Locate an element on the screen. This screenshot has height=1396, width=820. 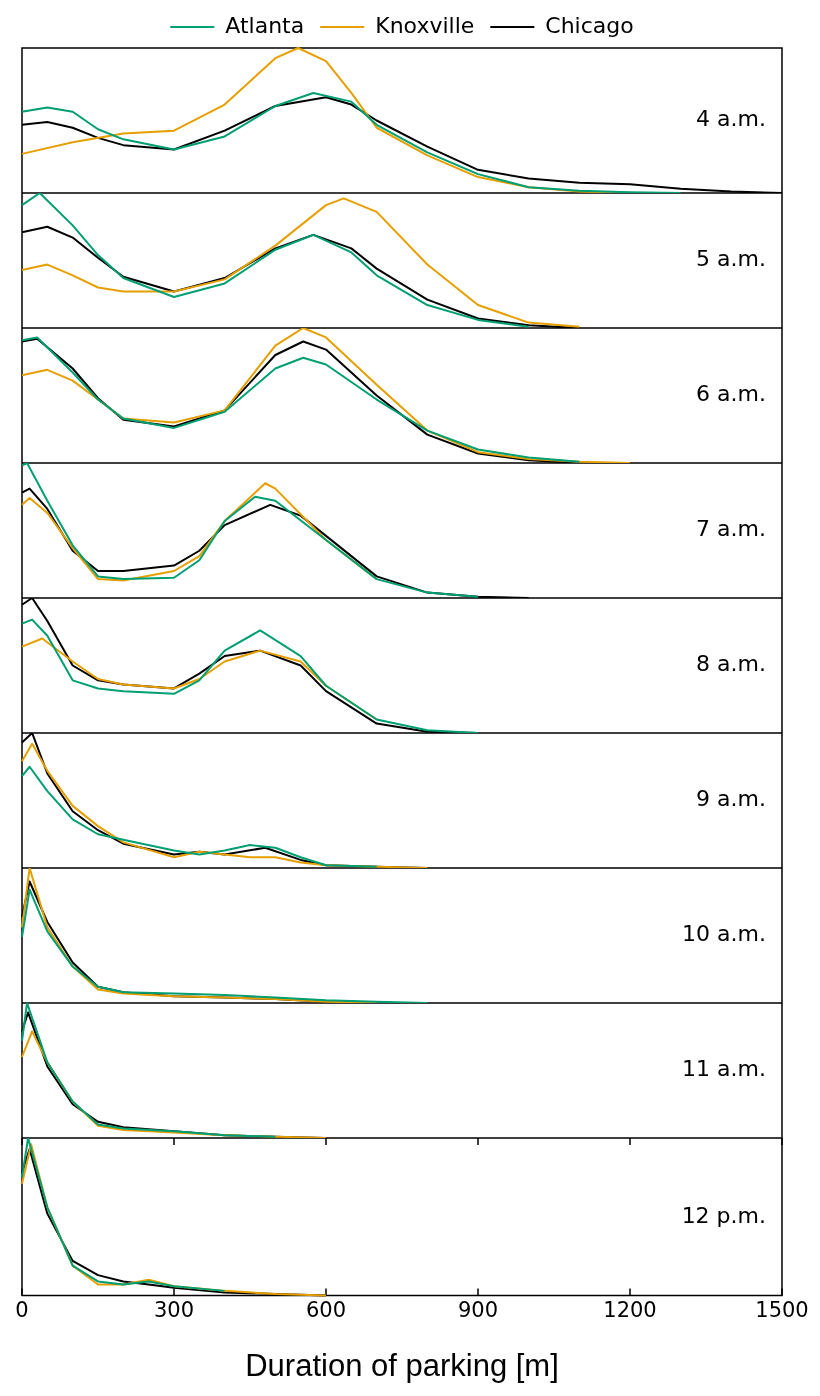
annotation: 8 a.m. is located at coordinates (731, 664).